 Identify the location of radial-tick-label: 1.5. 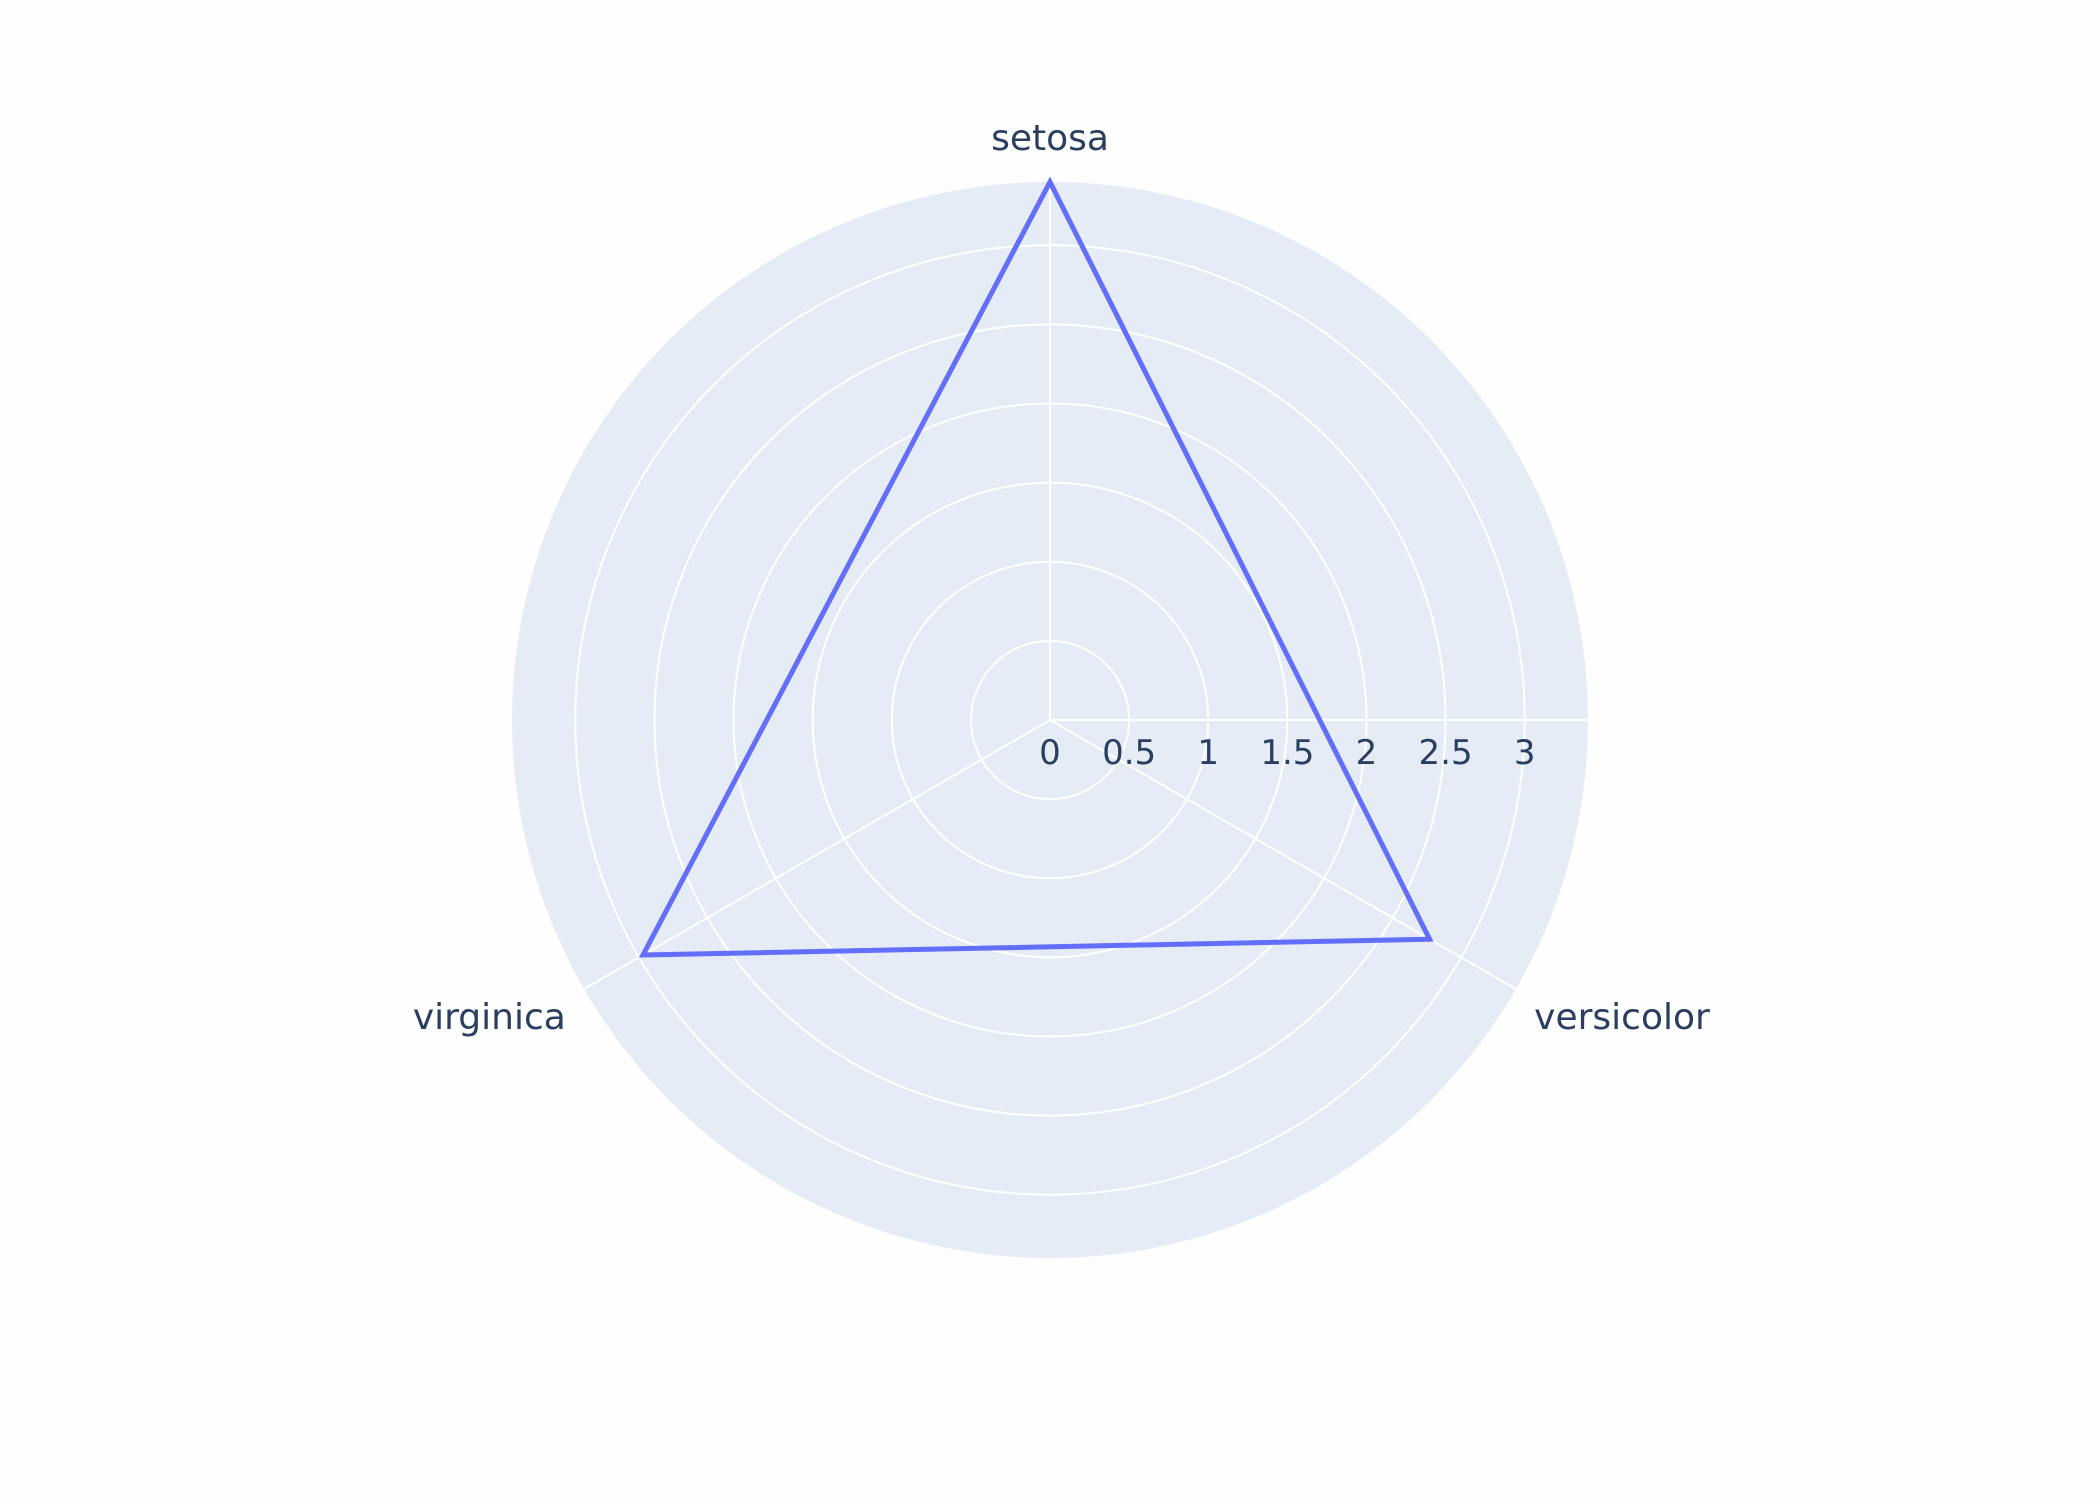
(1287, 753).